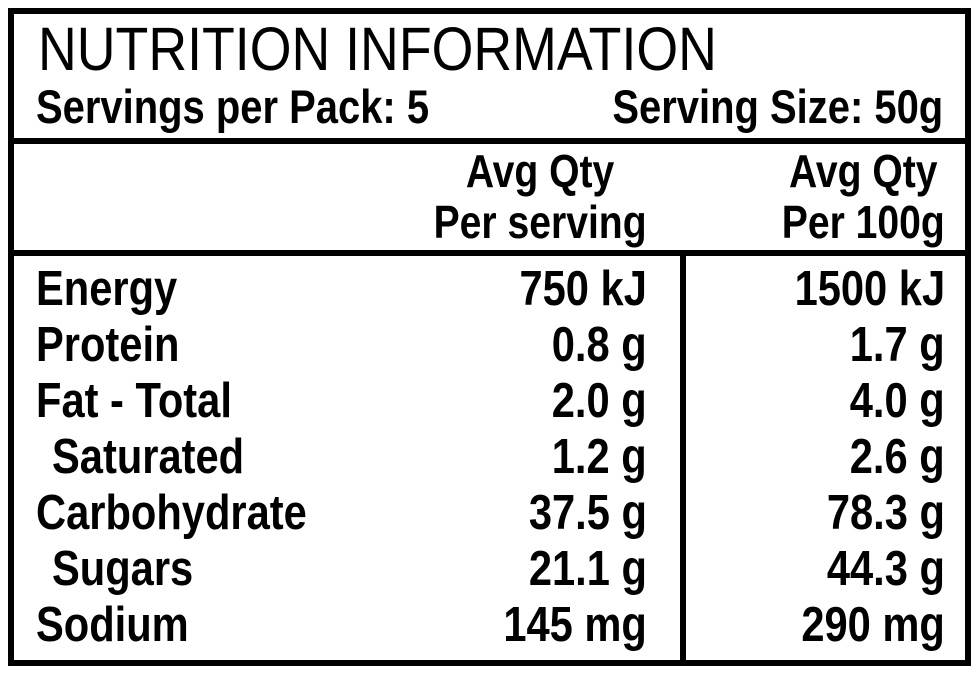  Describe the element at coordinates (897, 345) in the screenshot. I see `per-100g-value: 1.7 g` at that location.